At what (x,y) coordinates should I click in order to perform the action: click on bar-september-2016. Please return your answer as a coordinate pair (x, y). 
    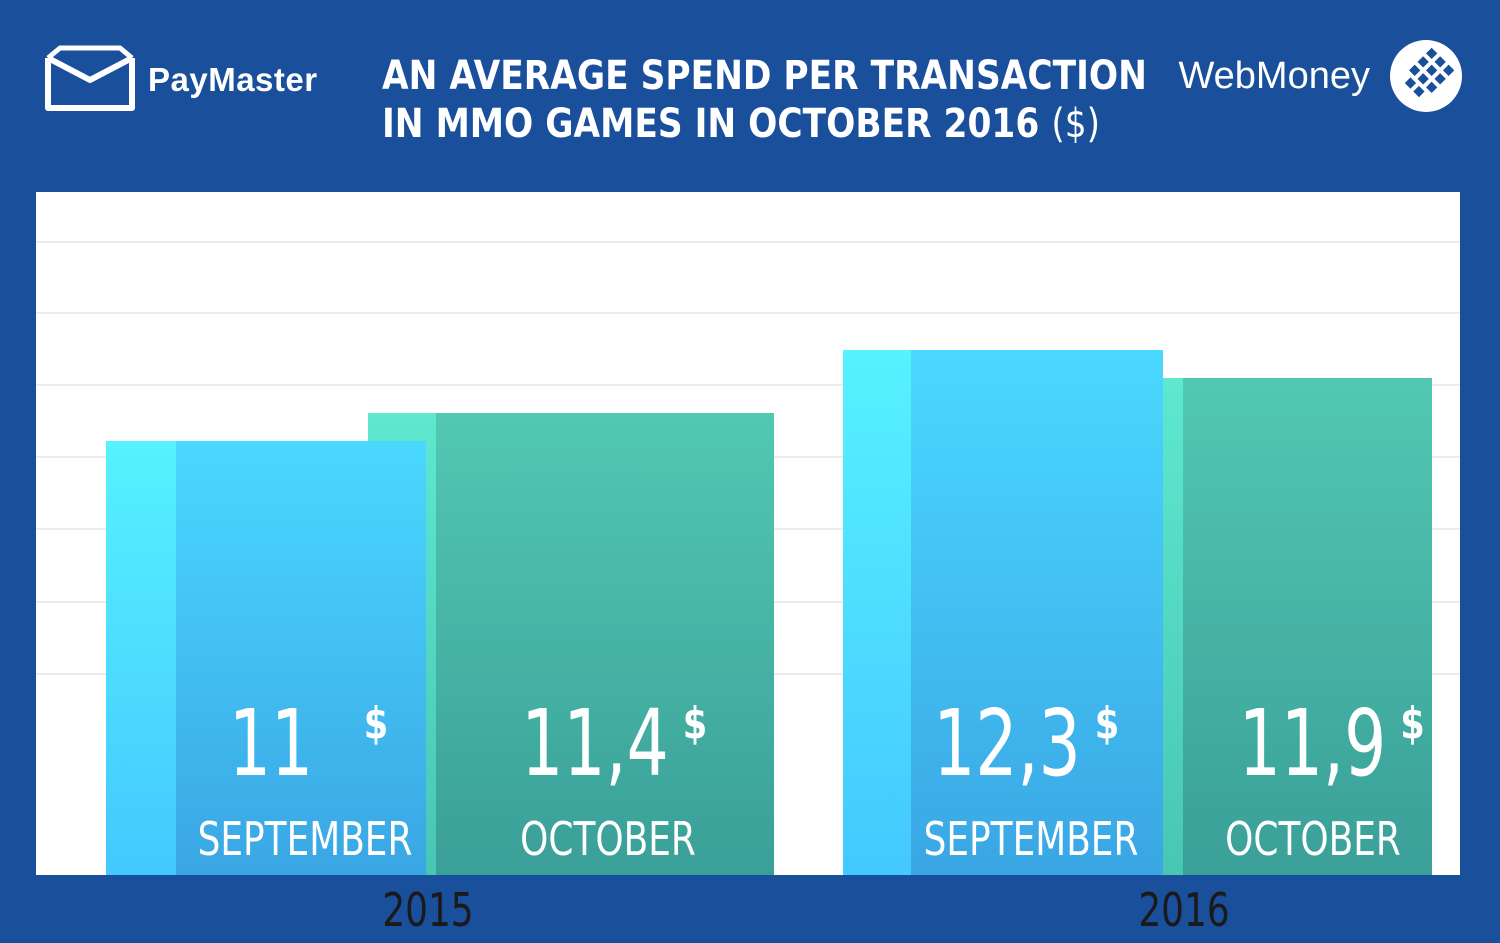
    Looking at the image, I should click on (1037, 612).